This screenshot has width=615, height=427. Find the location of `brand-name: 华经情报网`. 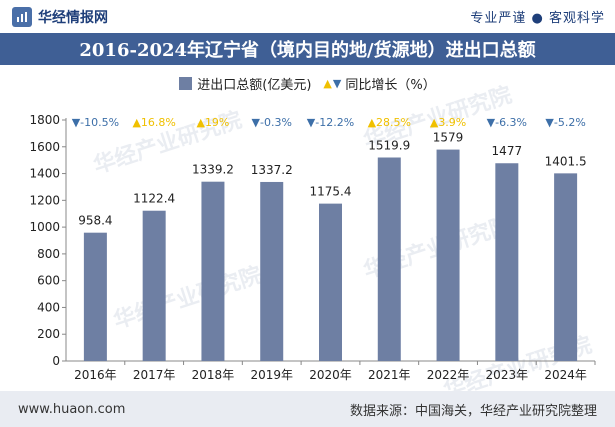

brand-name: 华经情报网 is located at coordinates (73, 17).